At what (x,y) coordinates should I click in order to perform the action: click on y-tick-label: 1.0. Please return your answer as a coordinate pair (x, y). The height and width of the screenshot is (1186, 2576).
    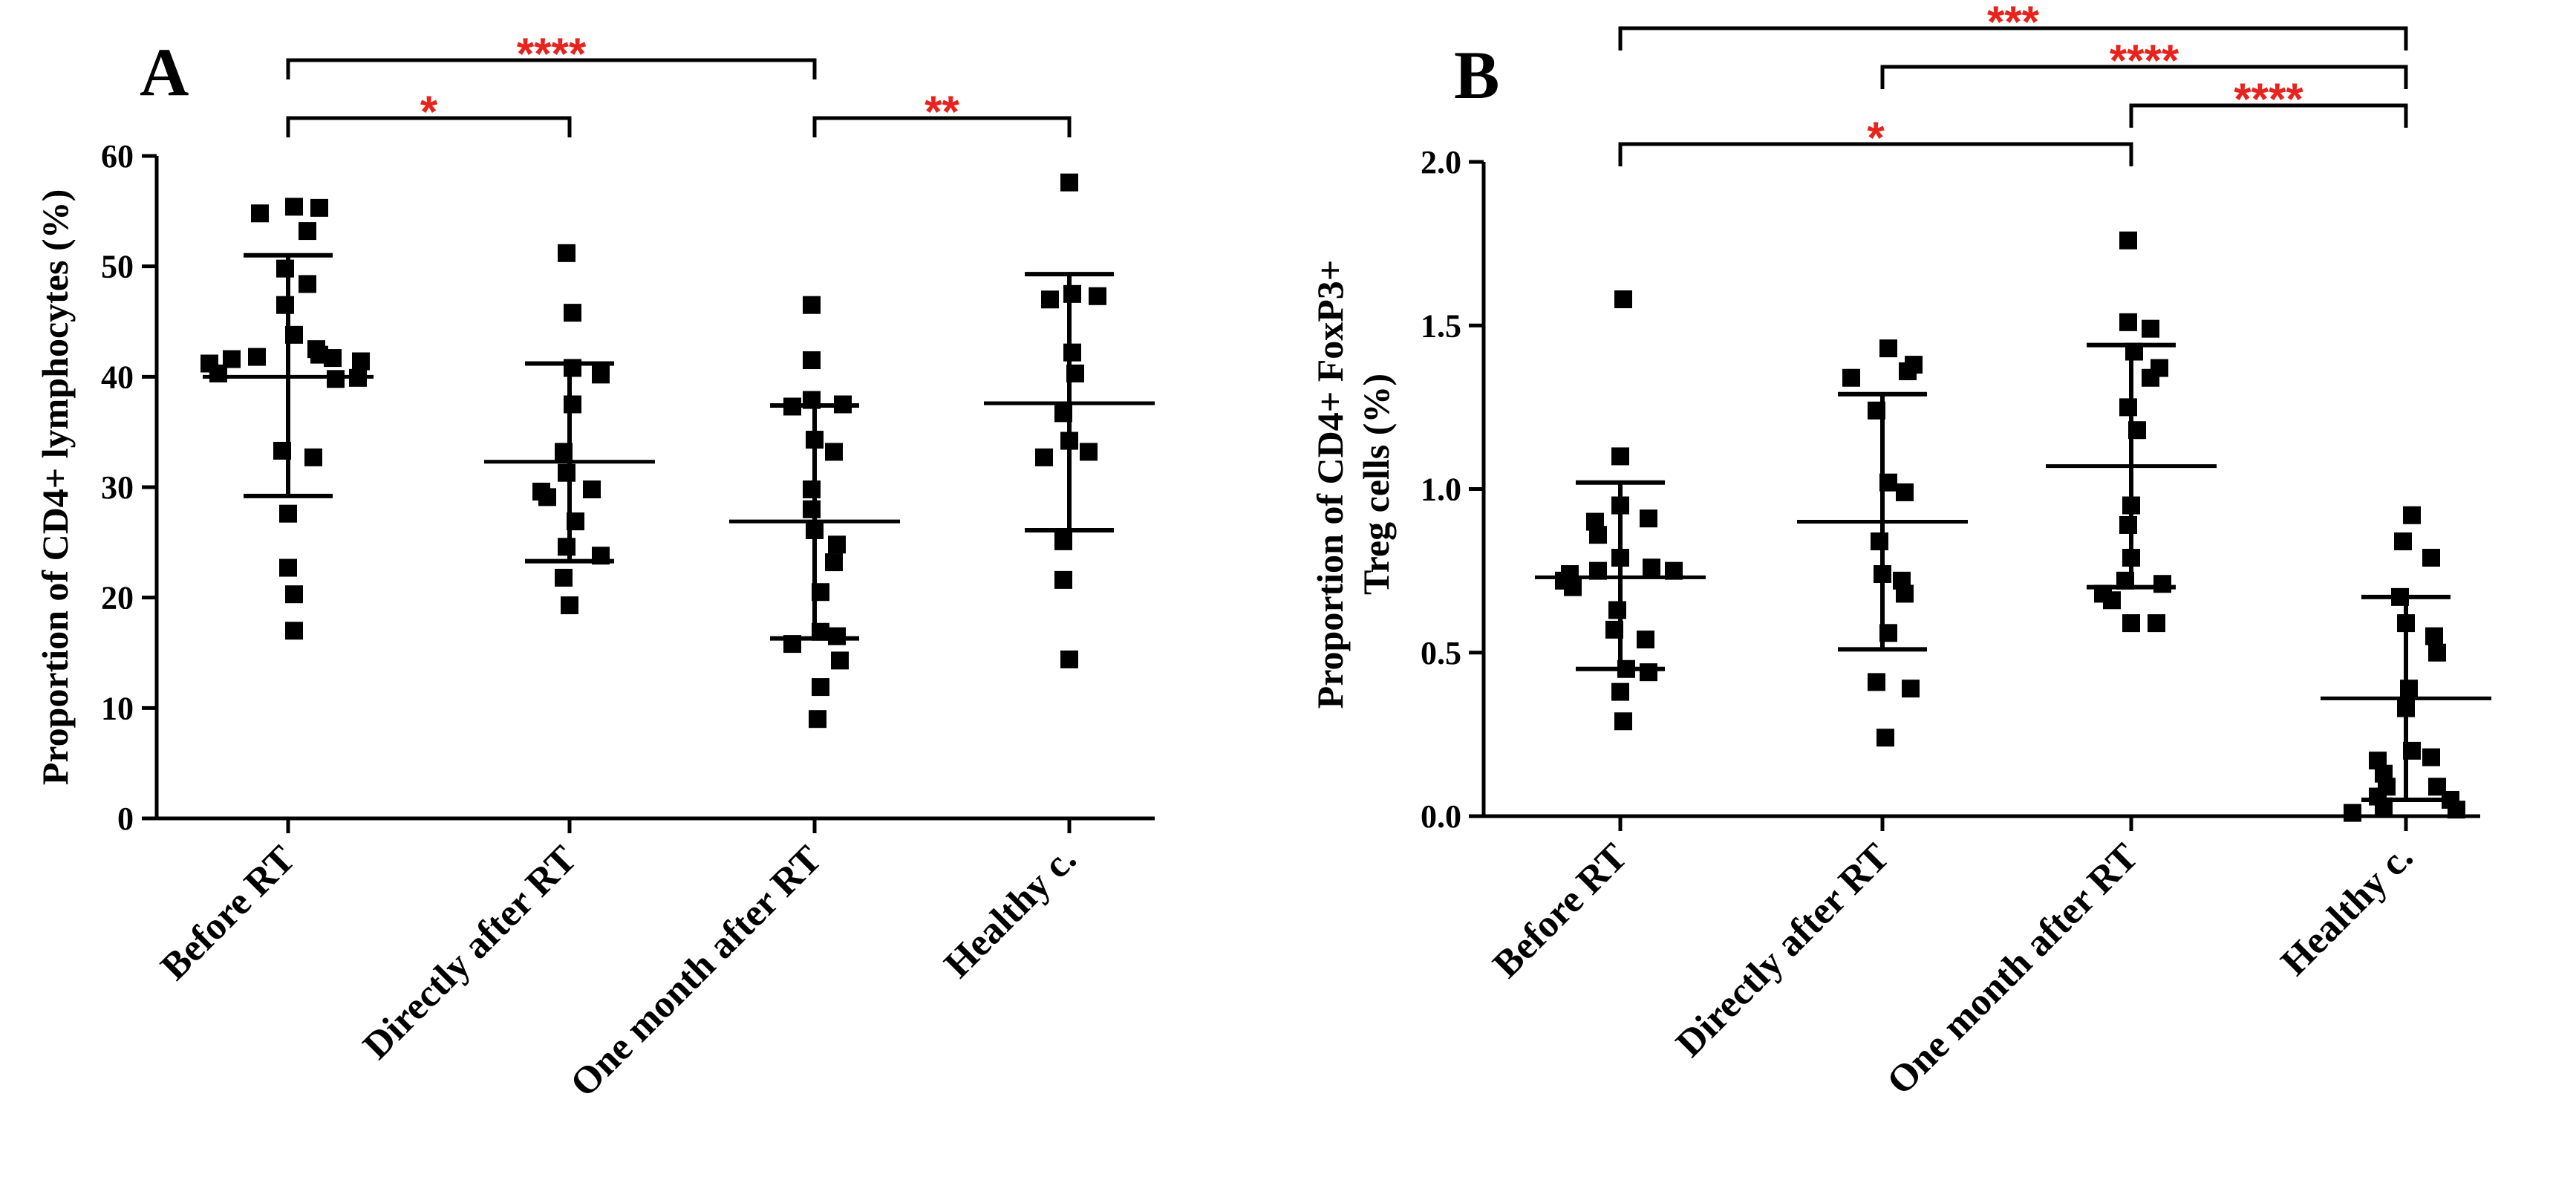
    Looking at the image, I should click on (1441, 490).